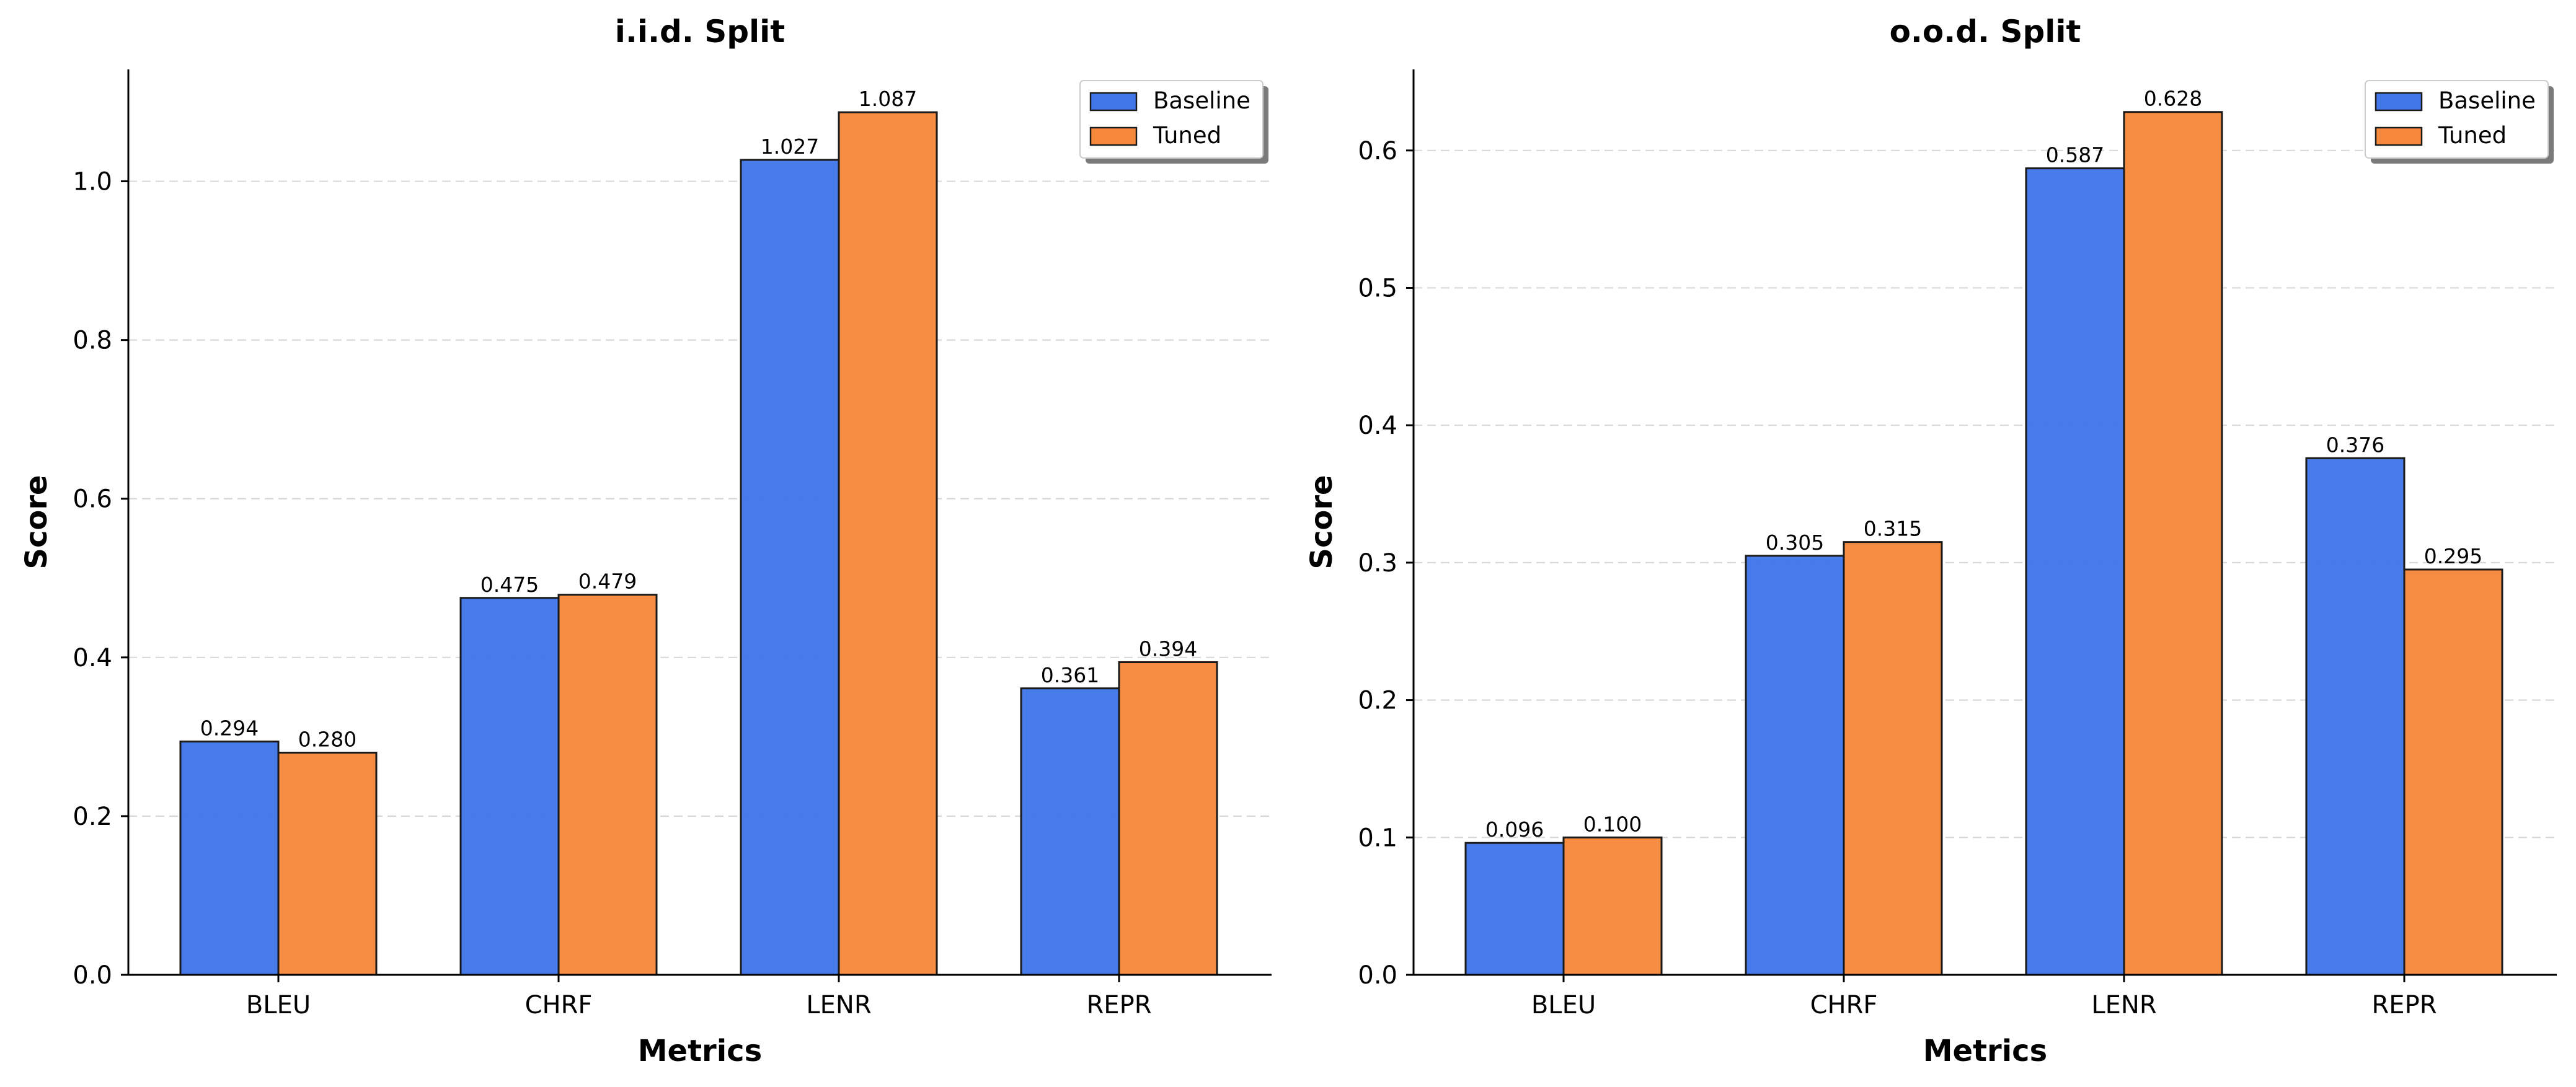 Image resolution: width=2576 pixels, height=1087 pixels. I want to click on bar-value-label: 0.305, so click(1795, 542).